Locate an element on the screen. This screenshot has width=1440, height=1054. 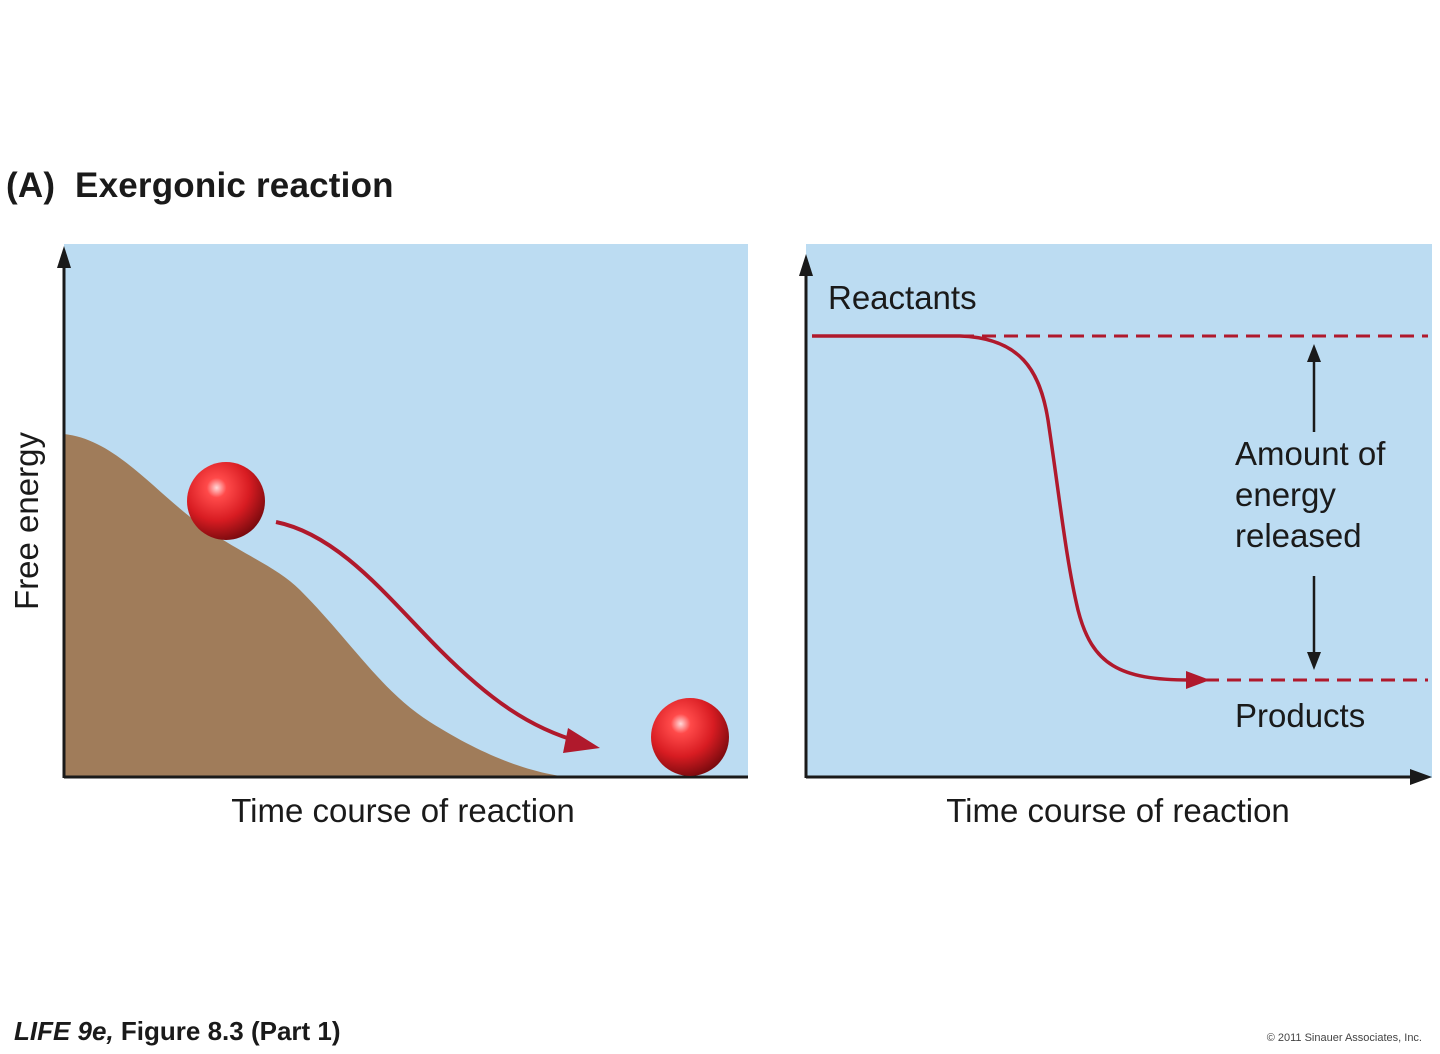
product-ball is located at coordinates (690, 737).